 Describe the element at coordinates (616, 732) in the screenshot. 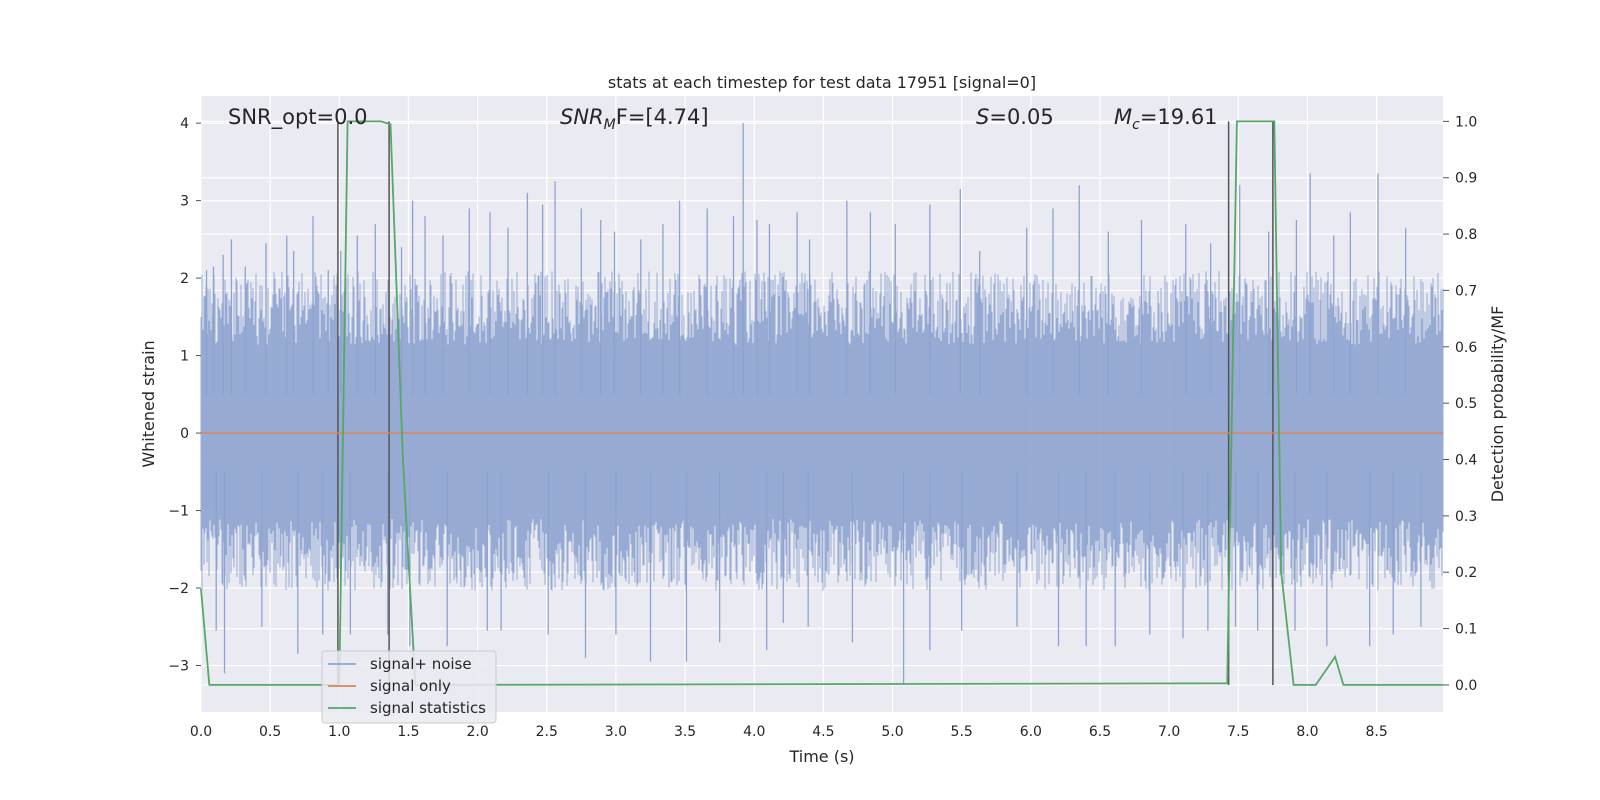

I see `x-tick-label: 3.0` at that location.